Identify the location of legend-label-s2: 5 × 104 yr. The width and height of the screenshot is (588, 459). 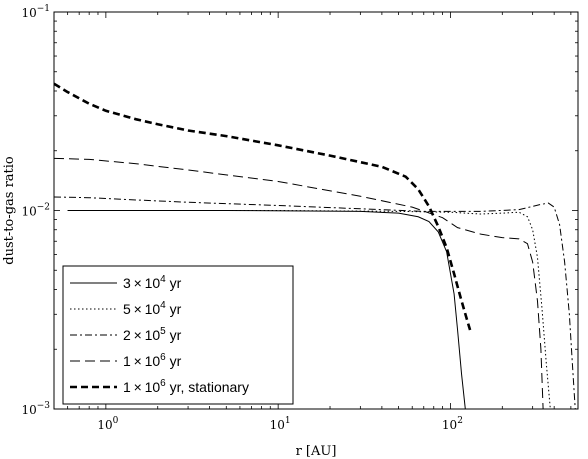
(152, 308).